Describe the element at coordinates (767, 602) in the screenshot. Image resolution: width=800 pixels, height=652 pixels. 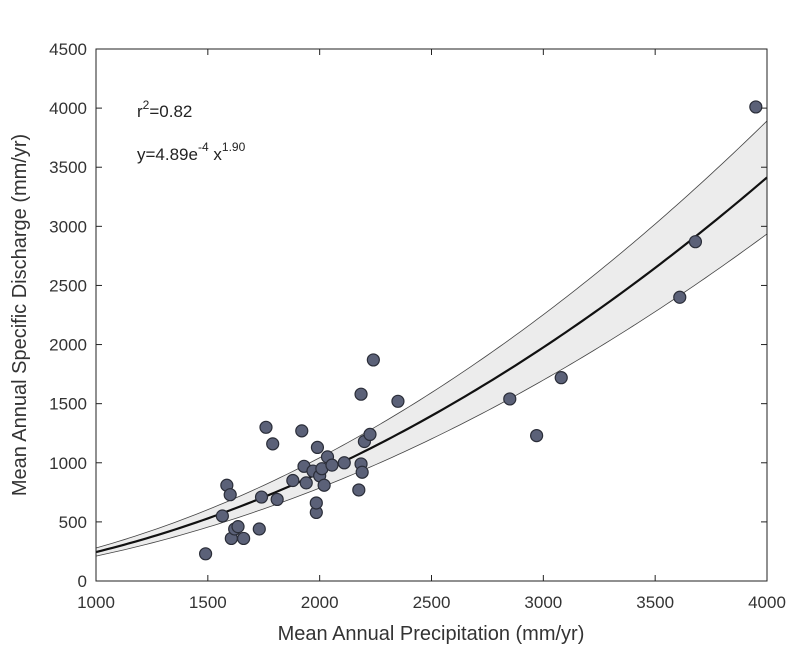
I see `x-tick-label: 4000` at that location.